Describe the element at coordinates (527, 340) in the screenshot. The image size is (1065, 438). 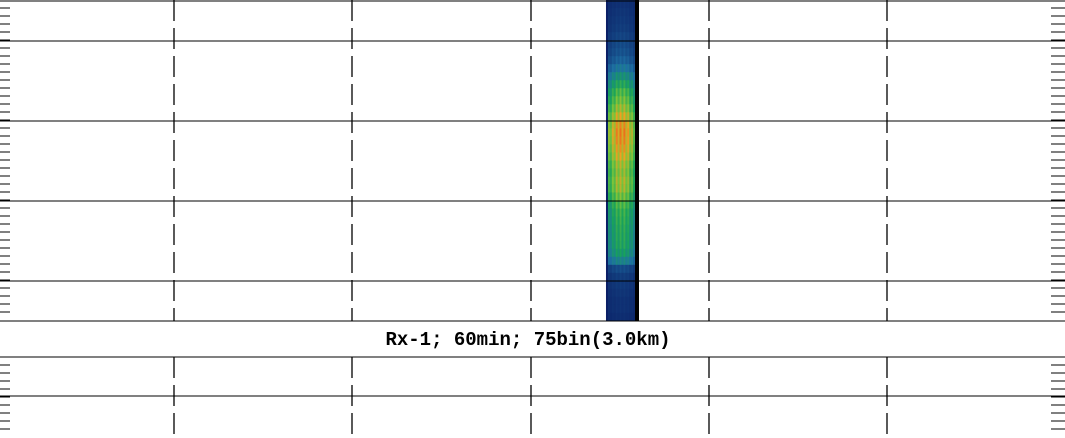
I see `chart-title: Rx-1; 60min; 75bin(3.0km)` at that location.